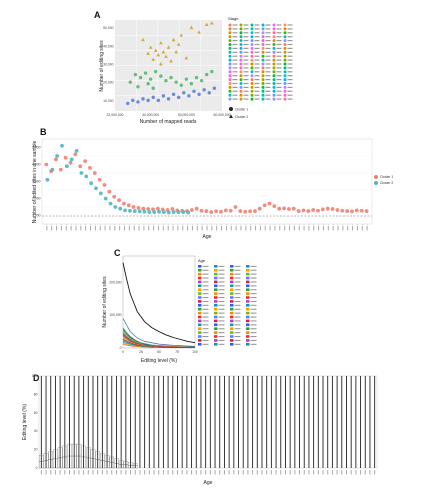 Image resolution: width=433 pixels, height=500 pixels. What do you see at coordinates (108, 64) in the screenshot?
I see `panel-a-y-ticks: 10,000 20,000 30,000 40,000 50,000` at bounding box center [108, 64].